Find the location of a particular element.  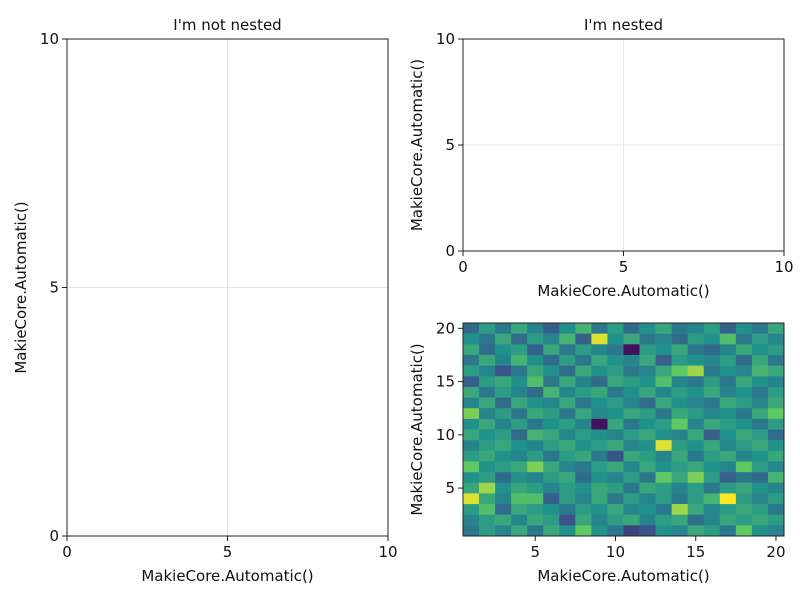

x-tick-label: 5 is located at coordinates (624, 267).